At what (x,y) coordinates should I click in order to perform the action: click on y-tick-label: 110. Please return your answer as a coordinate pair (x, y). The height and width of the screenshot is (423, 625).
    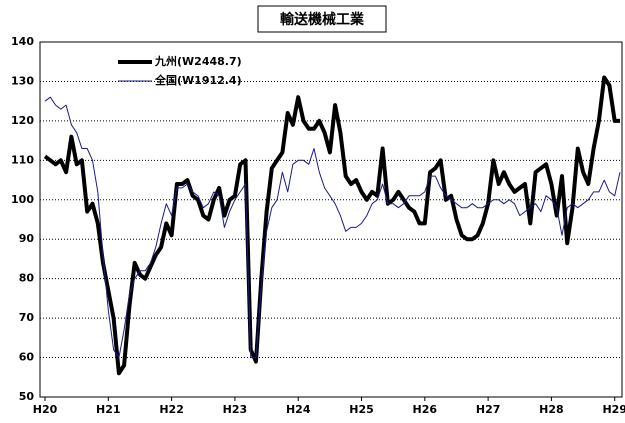
    Looking at the image, I should click on (22, 159).